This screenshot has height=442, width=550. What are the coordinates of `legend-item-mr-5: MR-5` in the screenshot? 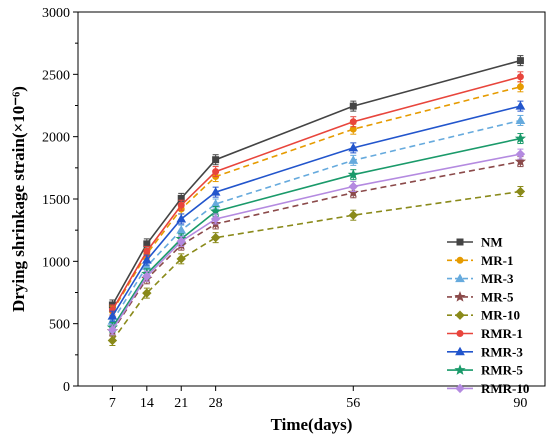 It's located at (480, 296).